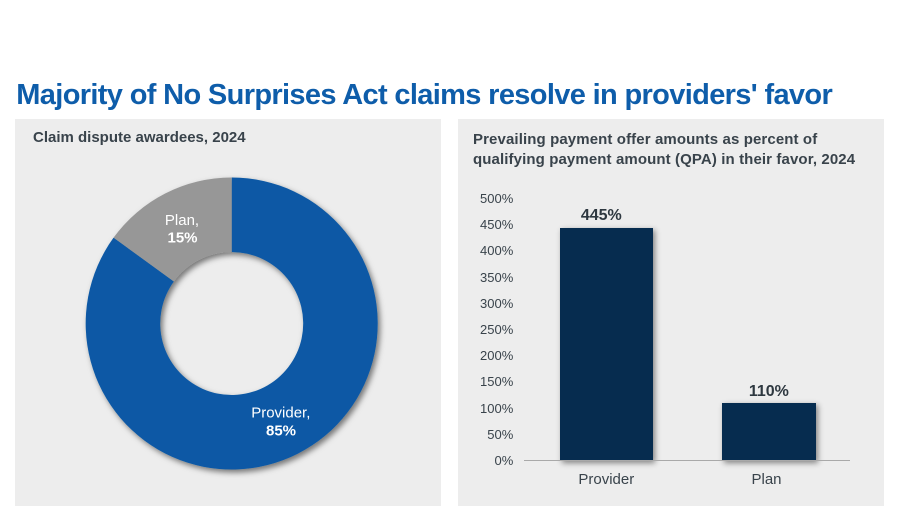 The width and height of the screenshot is (900, 506). Describe the element at coordinates (280, 413) in the screenshot. I see `svg-text: Provider,` at that location.